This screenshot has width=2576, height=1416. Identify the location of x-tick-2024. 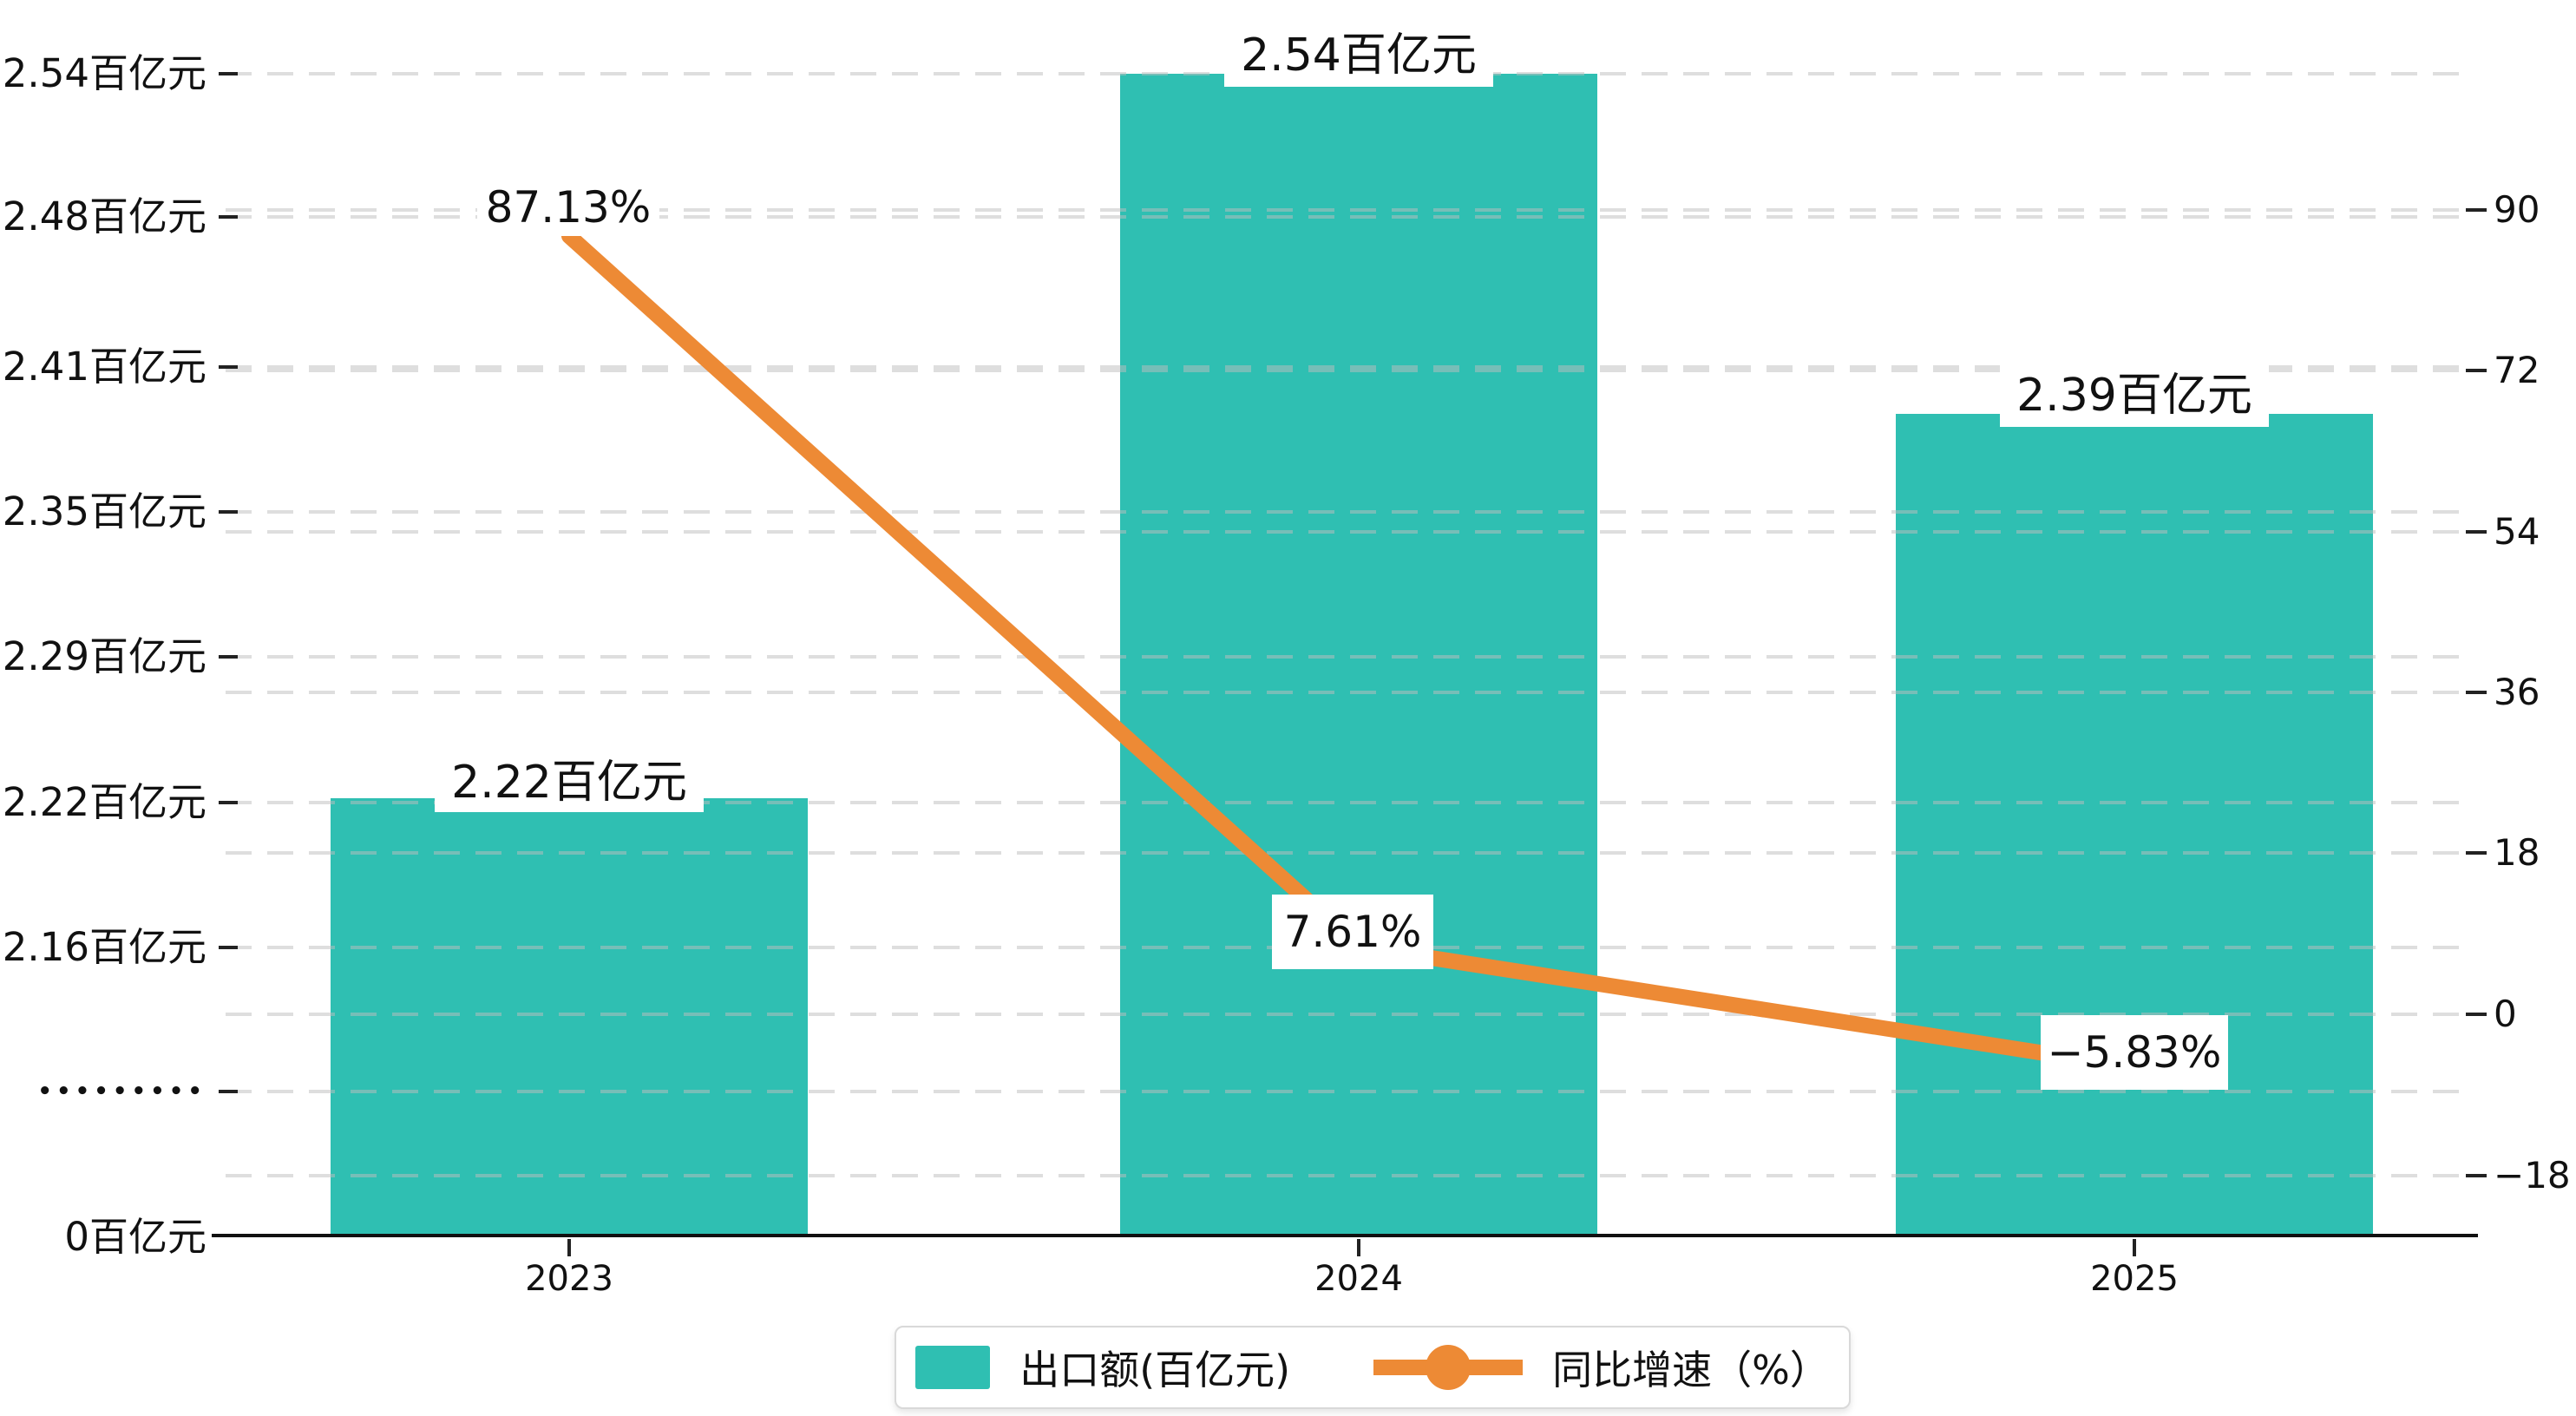
(1358, 1247).